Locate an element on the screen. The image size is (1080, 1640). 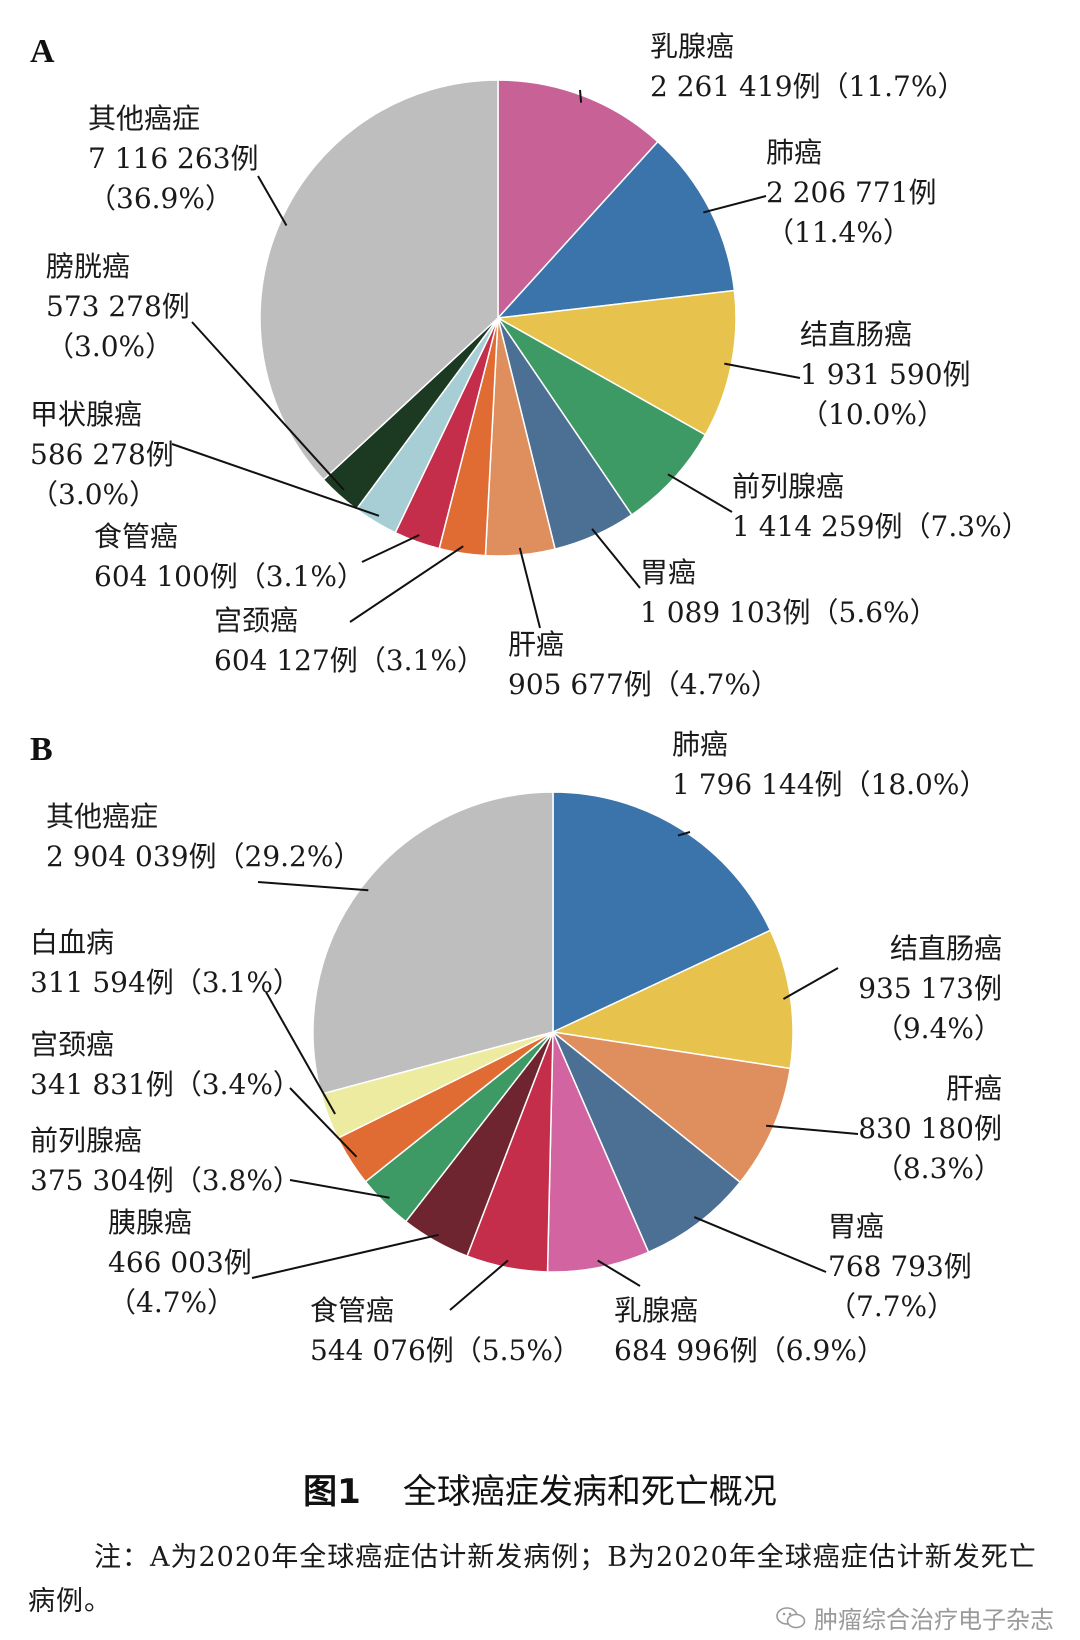
slice-label-count-percent: 2 904 039例（29.2%） is located at coordinates (203, 856).